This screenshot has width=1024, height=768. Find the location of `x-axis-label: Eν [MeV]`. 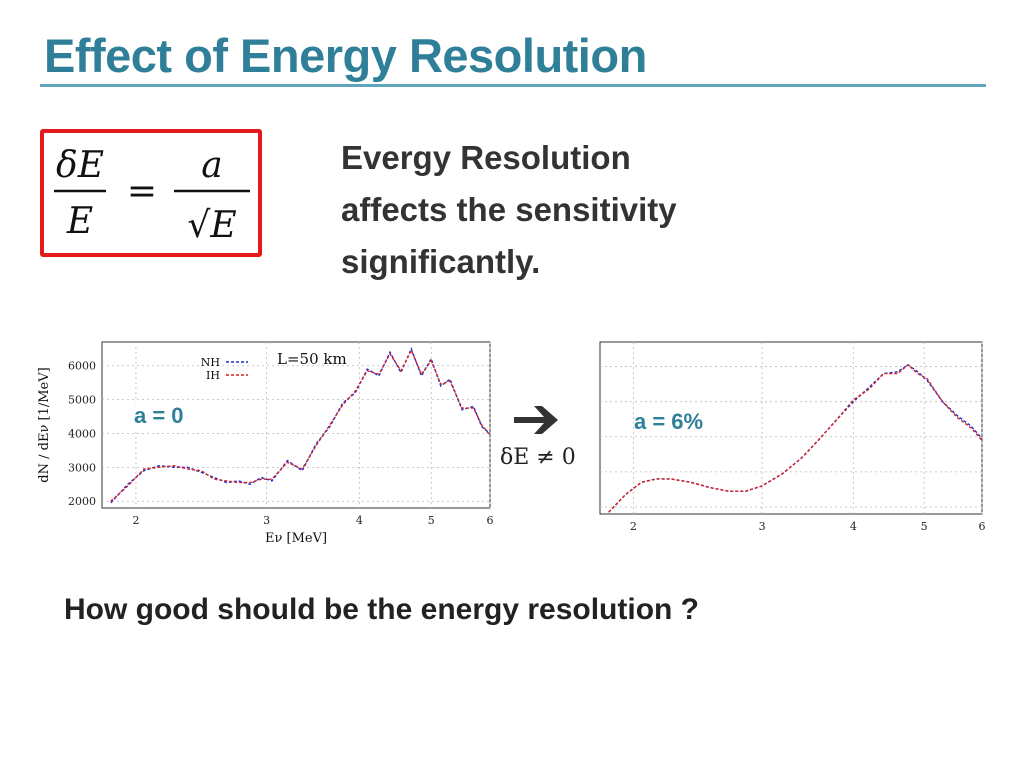

x-axis-label: Eν [MeV] is located at coordinates (296, 538).